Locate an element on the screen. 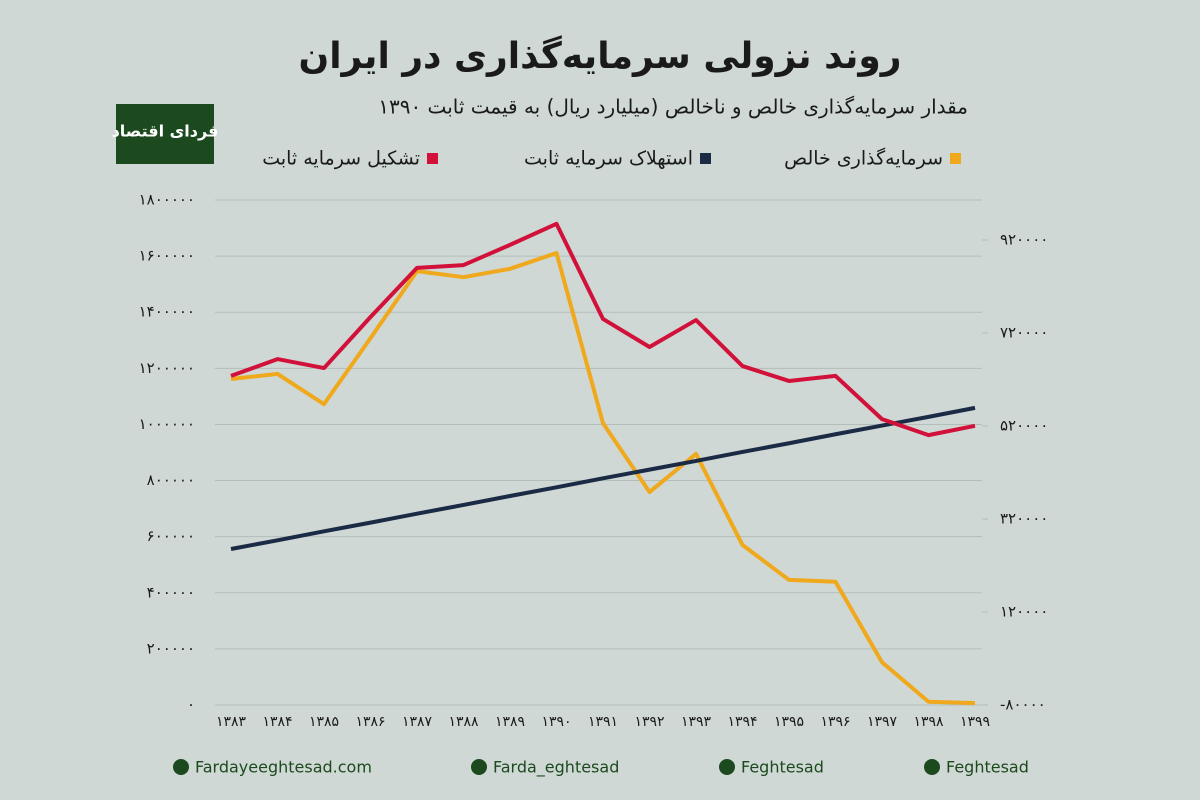 Image resolution: width=1200 pixels, height=800 pixels. y-tick-label: ۰ is located at coordinates (191, 705).